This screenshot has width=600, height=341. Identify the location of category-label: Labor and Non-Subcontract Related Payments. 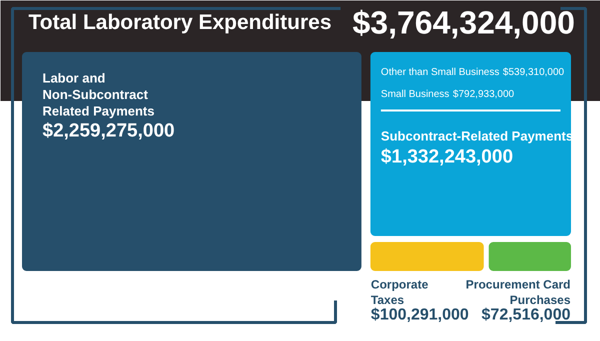
(98, 94).